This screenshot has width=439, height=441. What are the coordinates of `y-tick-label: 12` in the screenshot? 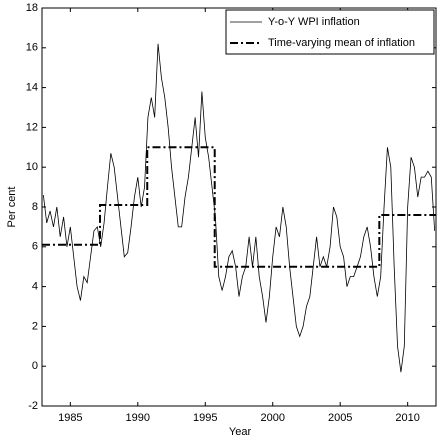 It's located at (32, 127).